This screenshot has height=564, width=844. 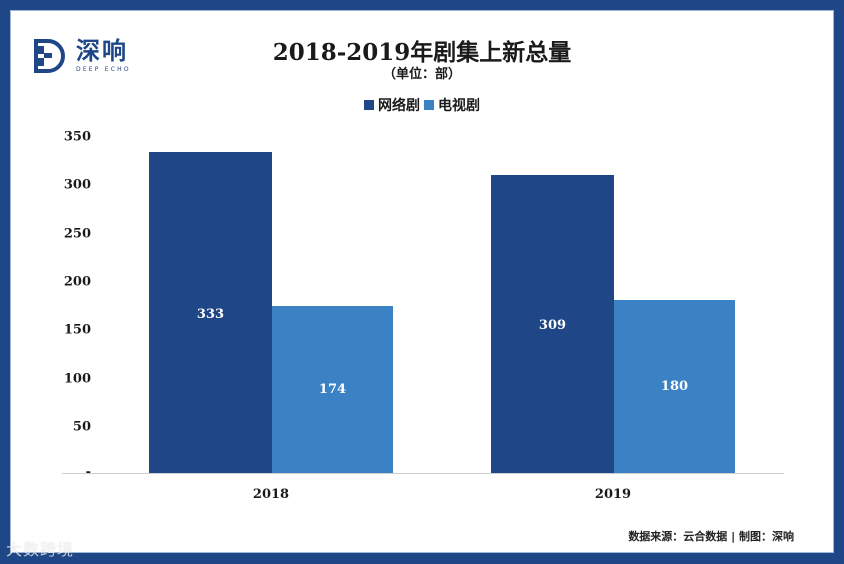 I want to click on y-tick-150: 150, so click(x=77, y=330).